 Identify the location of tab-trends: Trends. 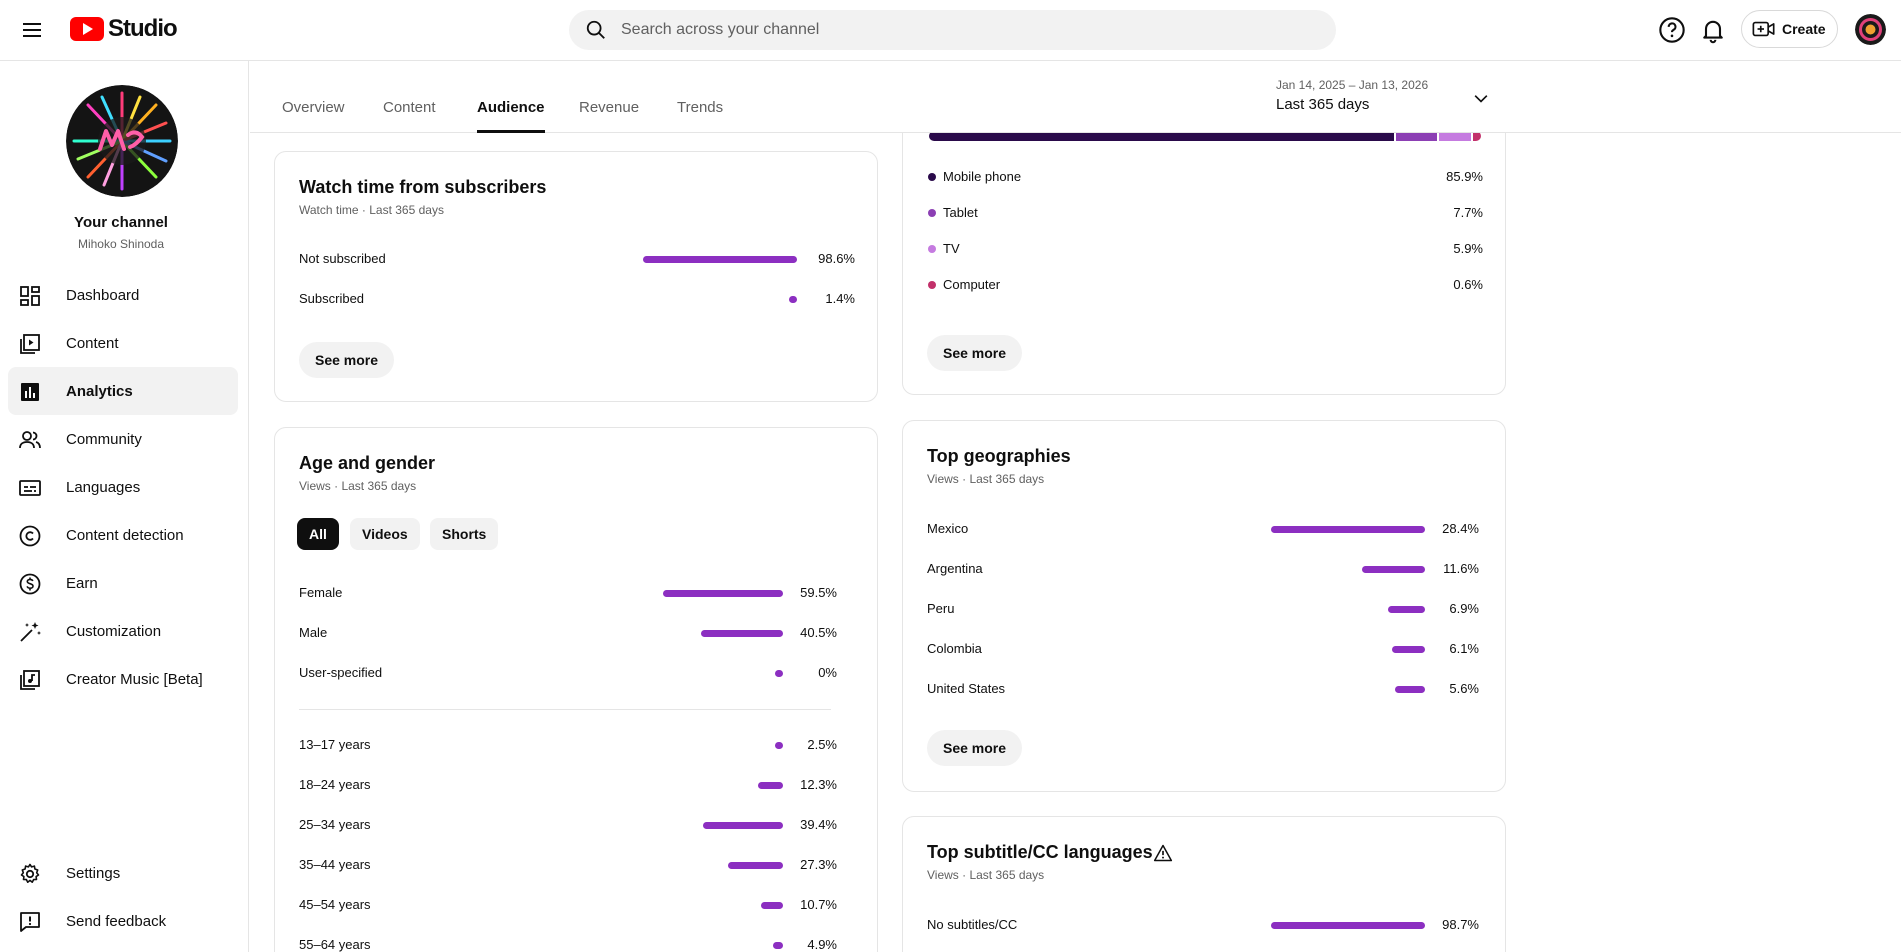
(700, 107).